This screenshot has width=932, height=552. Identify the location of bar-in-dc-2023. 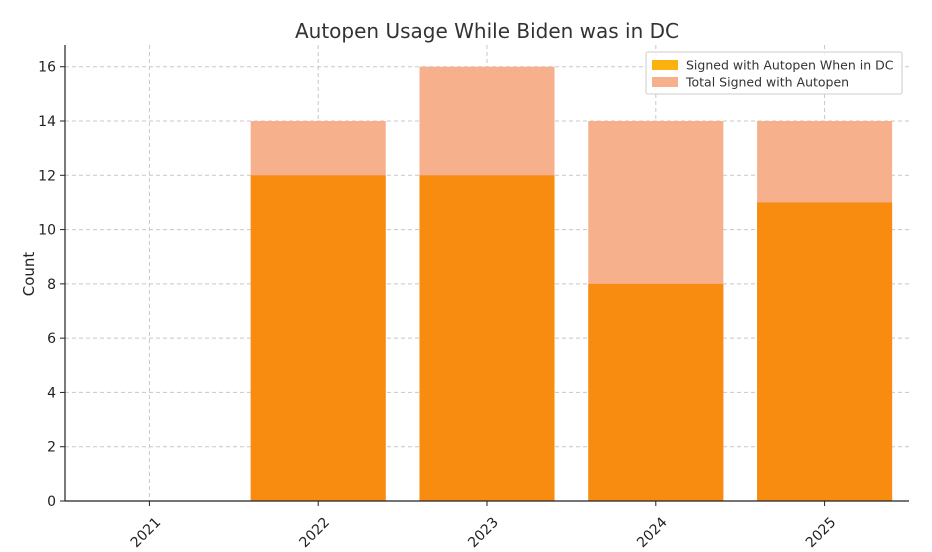
(487, 338).